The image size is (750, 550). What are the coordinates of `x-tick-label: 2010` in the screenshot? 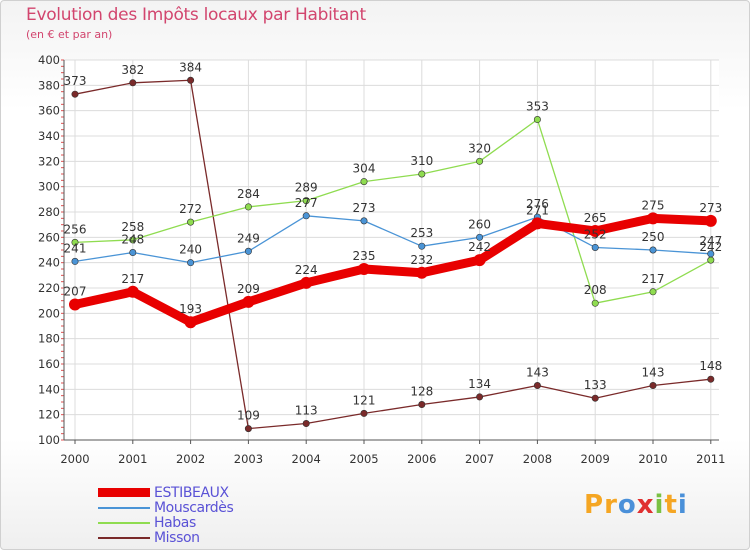 It's located at (652, 459).